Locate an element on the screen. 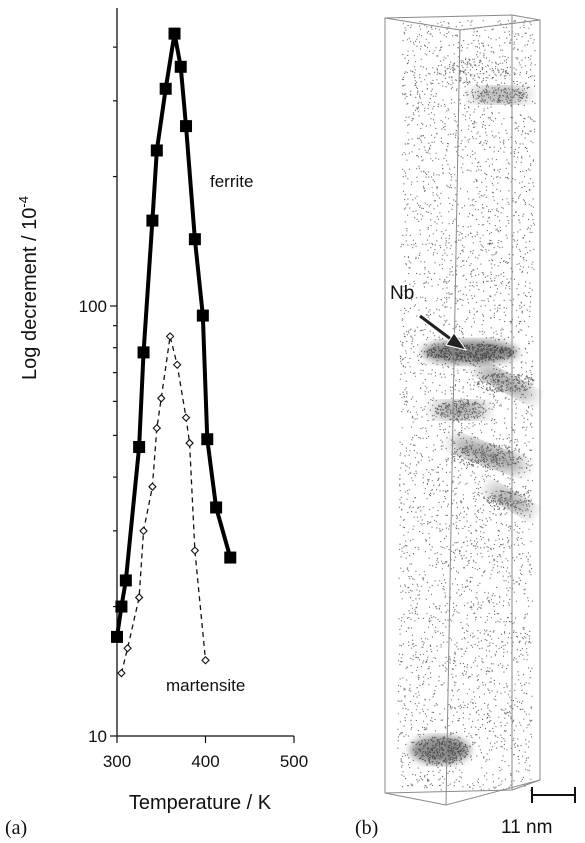 The width and height of the screenshot is (585, 843). scale-bar-label: 11 nm is located at coordinates (526, 827).